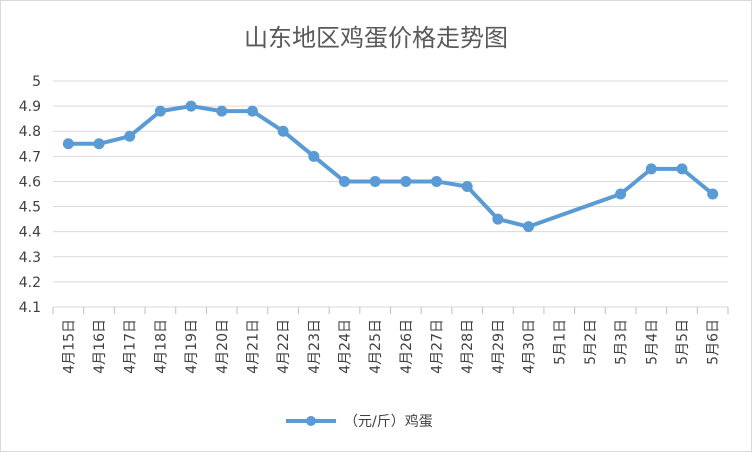 The image size is (752, 452). Describe the element at coordinates (30, 195) in the screenshot. I see `y-axis-ticks: 4.1 4.2 4.3 4.4 4.5 4.6 4.7 4.8 4.9 5` at that location.